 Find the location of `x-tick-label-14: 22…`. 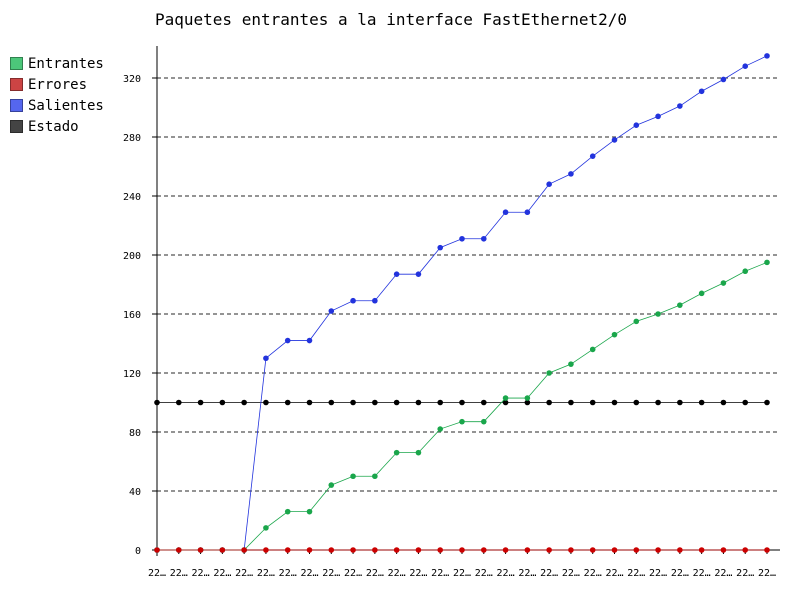

x-tick-label-14: 22… is located at coordinates (462, 573).